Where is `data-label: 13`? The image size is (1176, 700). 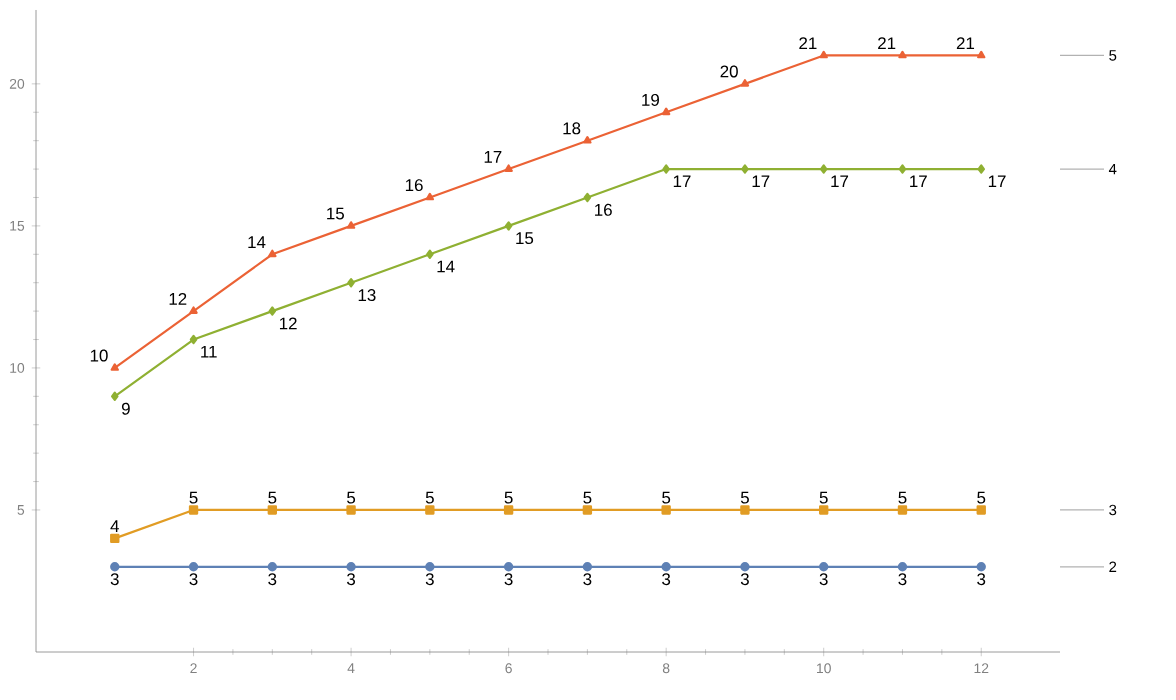 data-label: 13 is located at coordinates (367, 295).